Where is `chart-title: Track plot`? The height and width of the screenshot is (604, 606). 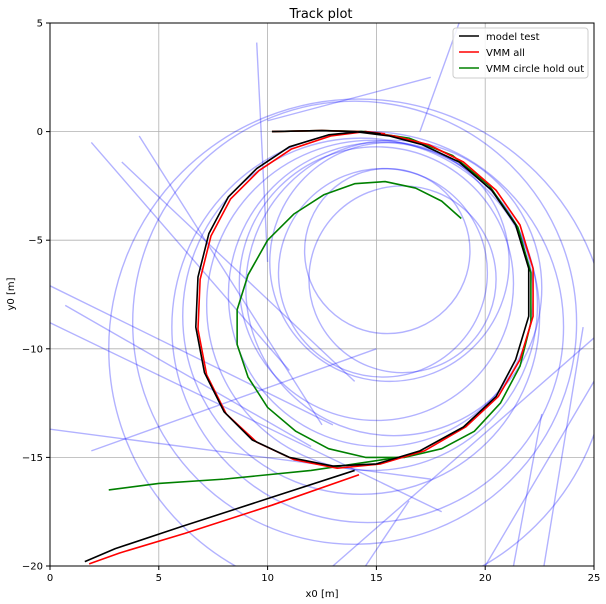
chart-title: Track plot is located at coordinates (320, 14).